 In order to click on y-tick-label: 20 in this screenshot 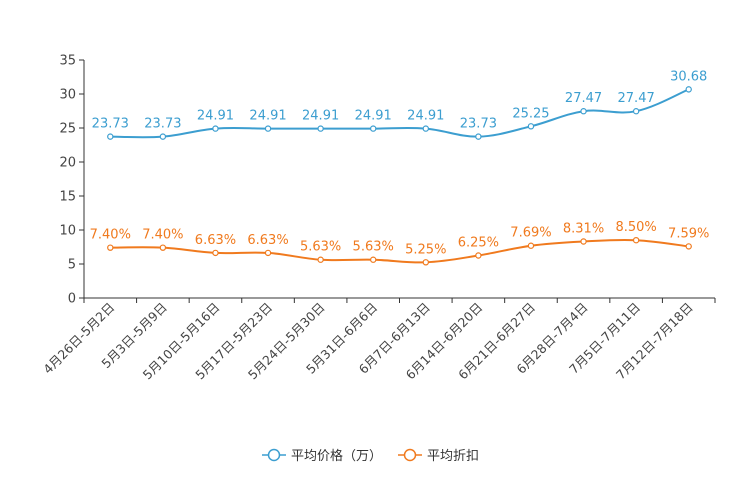, I will do `click(67, 163)`.